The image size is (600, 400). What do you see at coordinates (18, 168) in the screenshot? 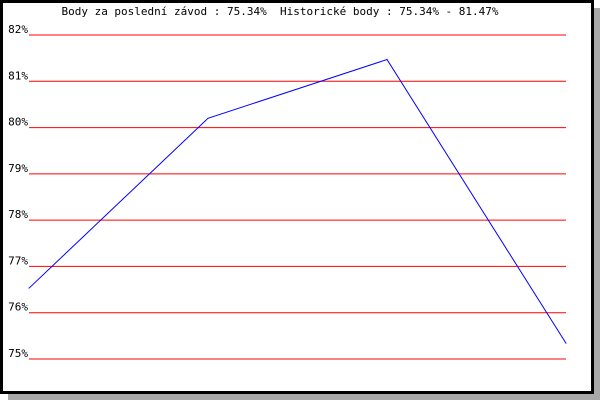
I see `y-tick-label: 79%` at bounding box center [18, 168].